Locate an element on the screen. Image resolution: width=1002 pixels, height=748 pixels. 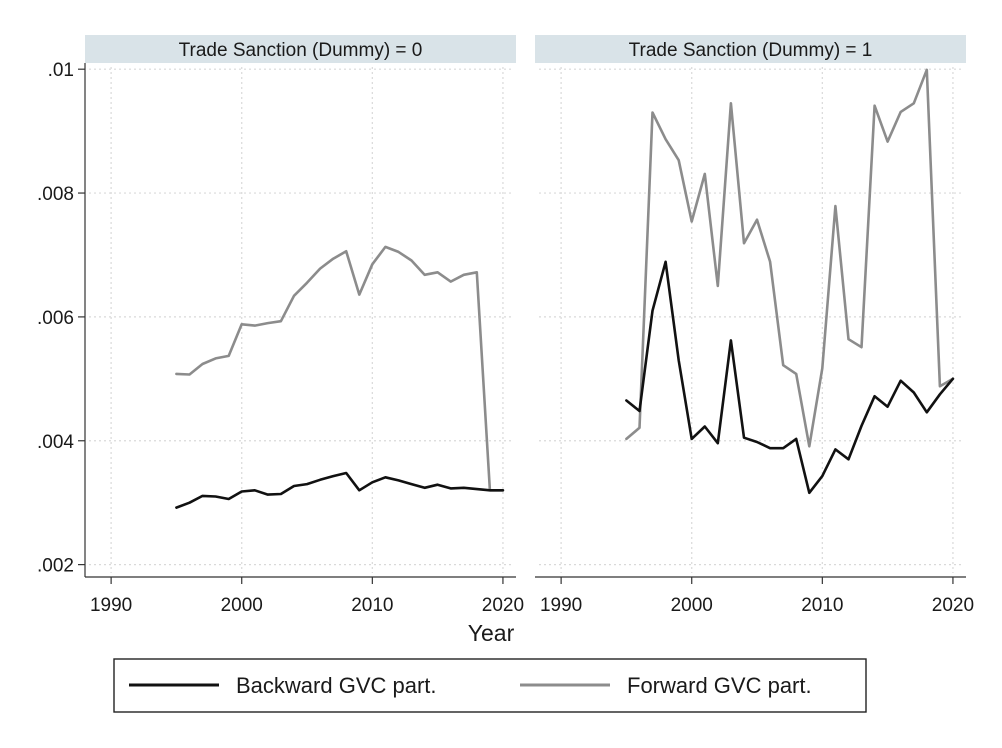
y-tick-label: .01 is located at coordinates (61, 70).